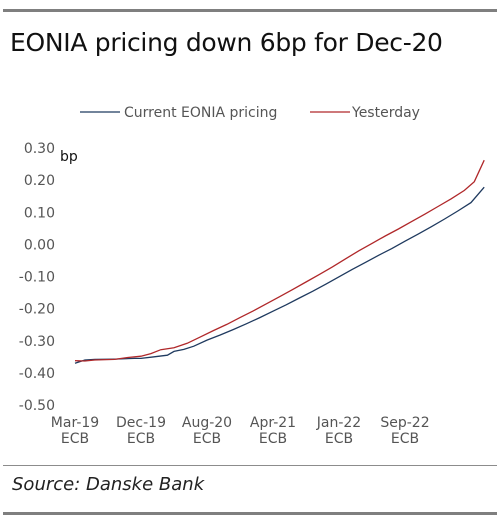 This screenshot has width=502, height=526. I want to click on y-tick-label: 0.20, so click(39, 181).